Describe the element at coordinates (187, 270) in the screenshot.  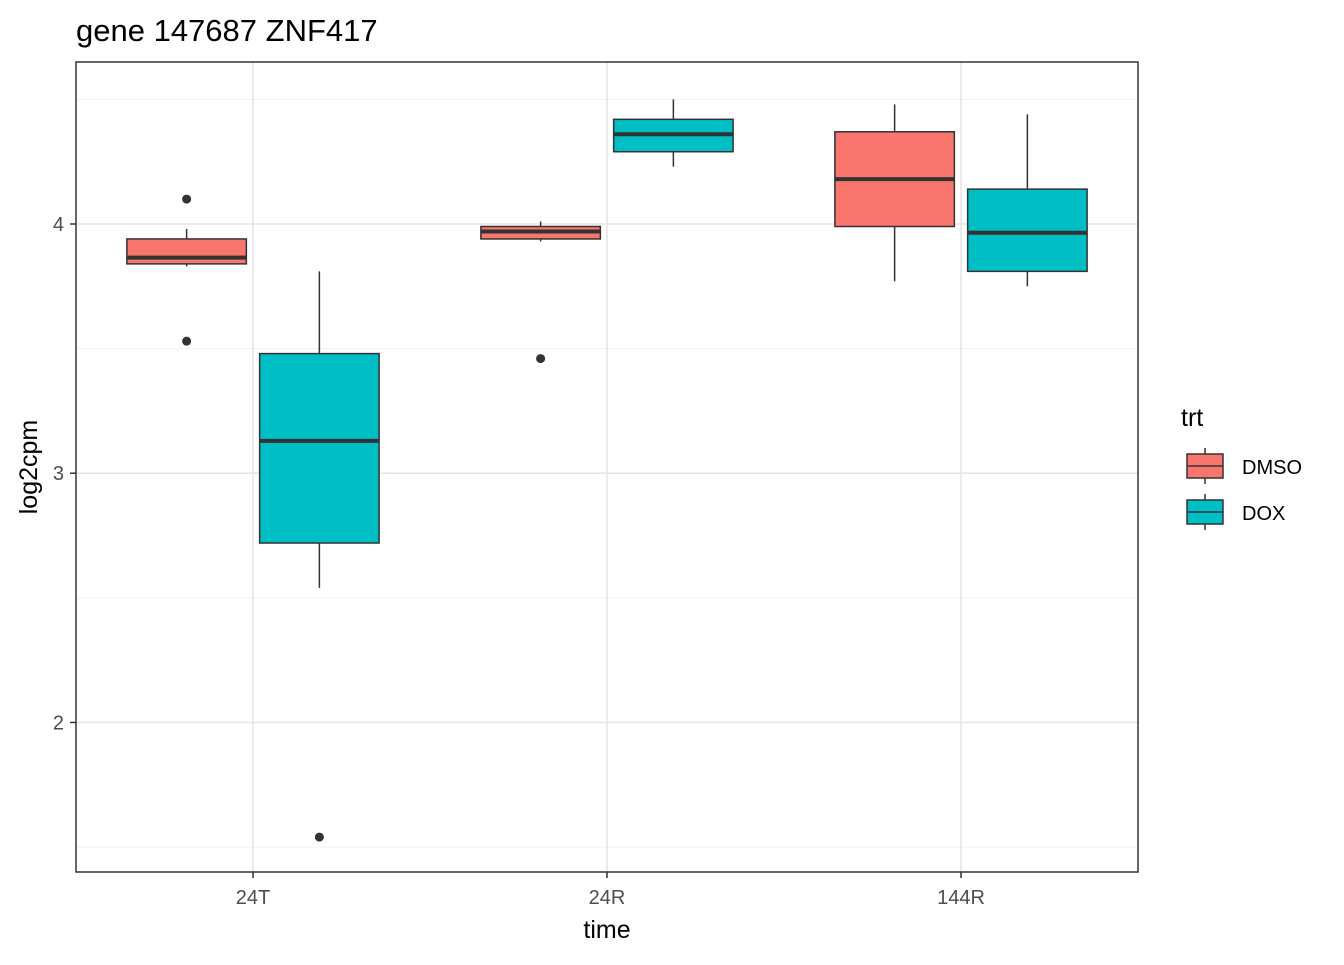
I see `box-dmso-24t` at that location.